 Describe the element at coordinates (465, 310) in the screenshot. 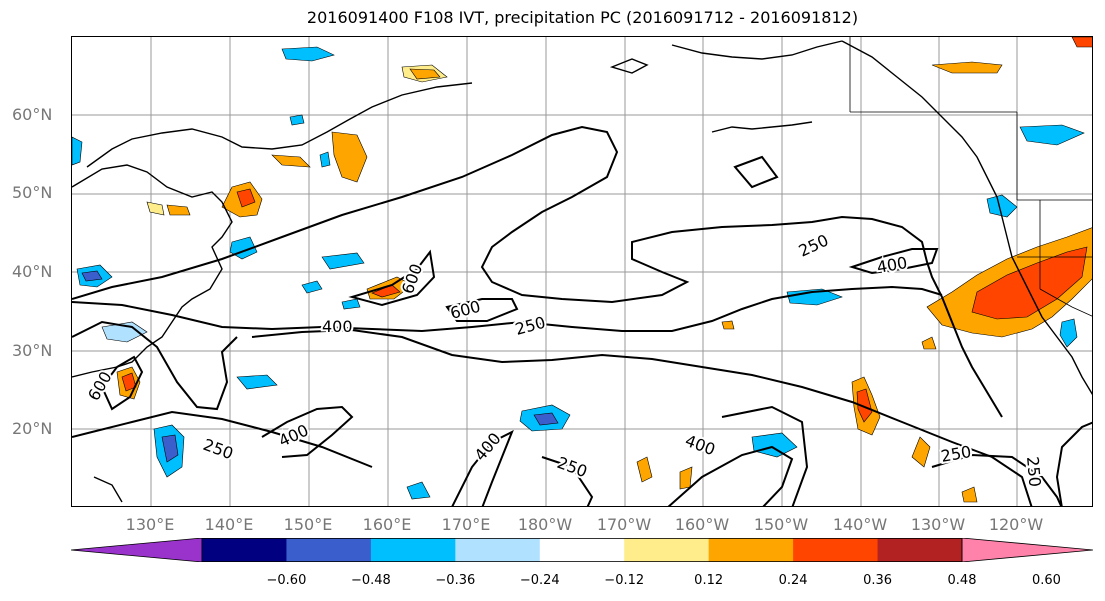

I see `contour-label: 600` at that location.